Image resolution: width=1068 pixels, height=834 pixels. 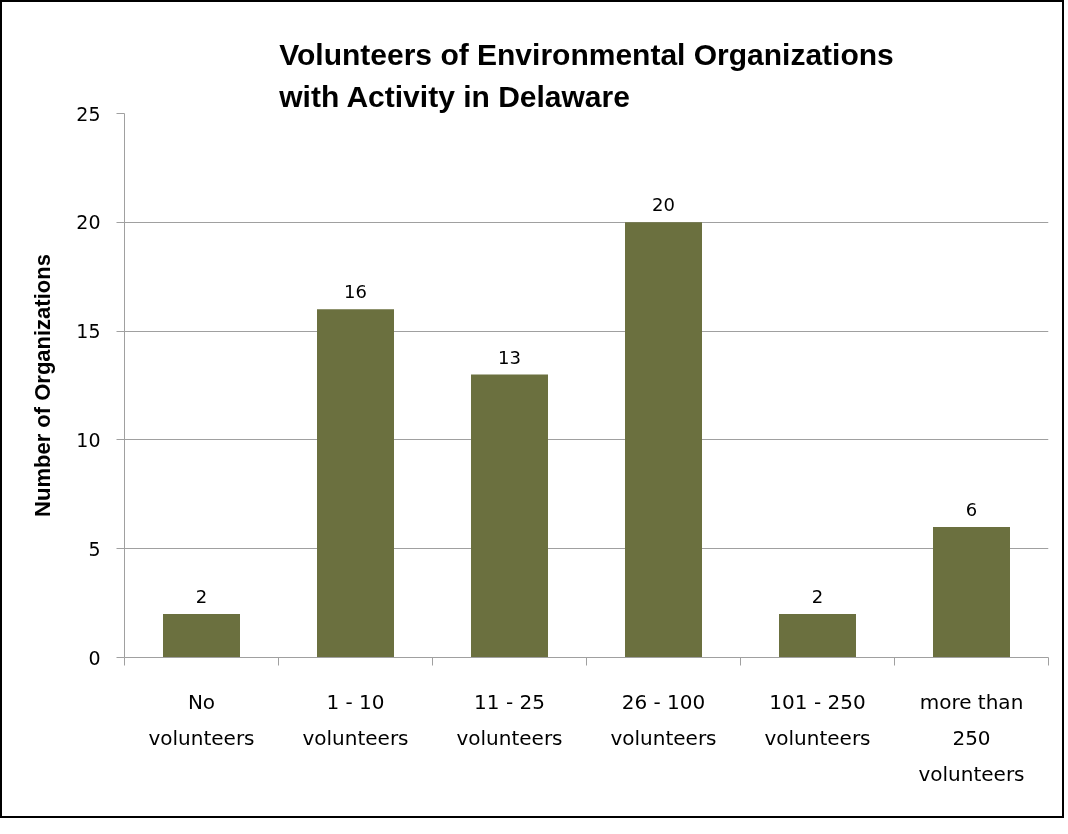 What do you see at coordinates (88, 222) in the screenshot?
I see `y-tick-label: 20` at bounding box center [88, 222].